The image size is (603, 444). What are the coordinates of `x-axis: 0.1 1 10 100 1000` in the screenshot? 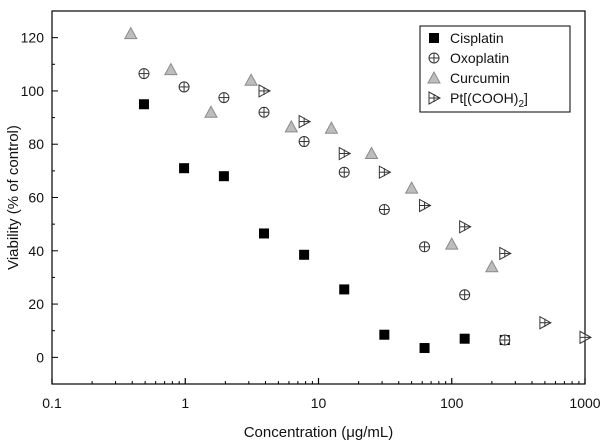 It's located at (321, 394).